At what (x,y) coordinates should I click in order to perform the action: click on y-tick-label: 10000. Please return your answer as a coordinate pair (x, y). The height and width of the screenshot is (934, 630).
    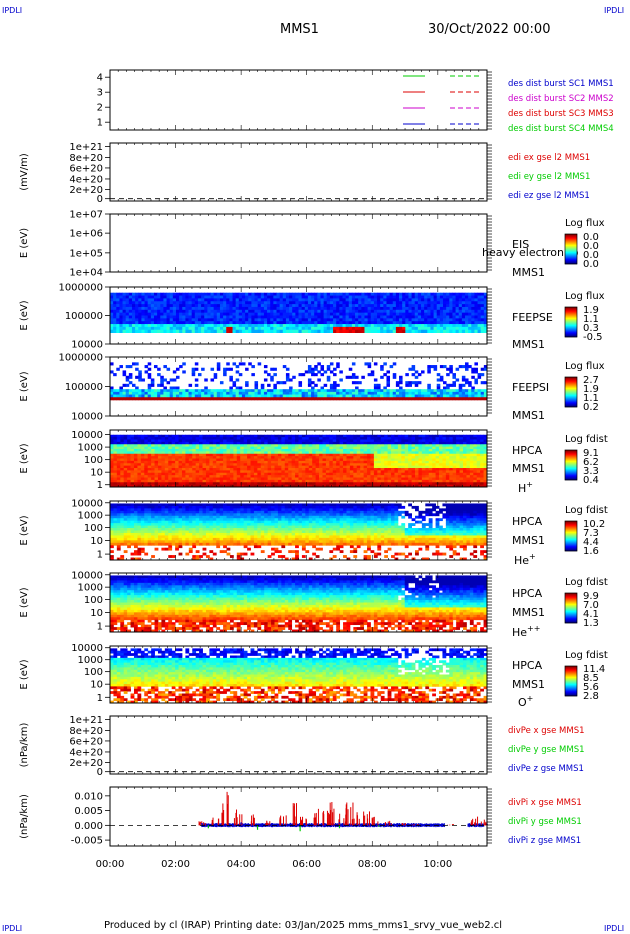
    Looking at the image, I should click on (87, 417).